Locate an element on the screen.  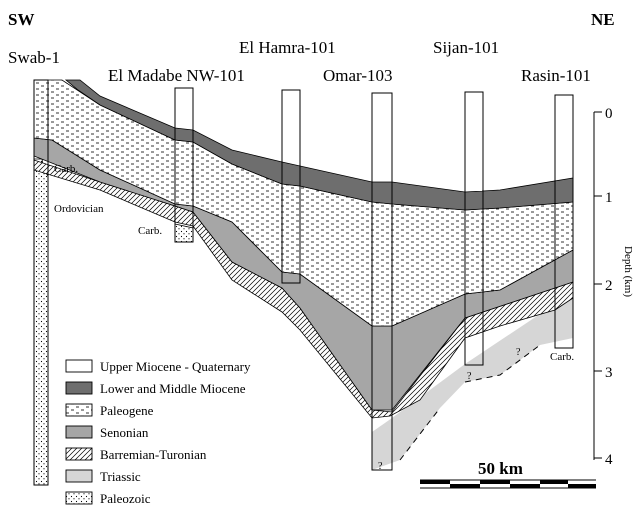
well-blank-omar is located at coordinates (382, 137).